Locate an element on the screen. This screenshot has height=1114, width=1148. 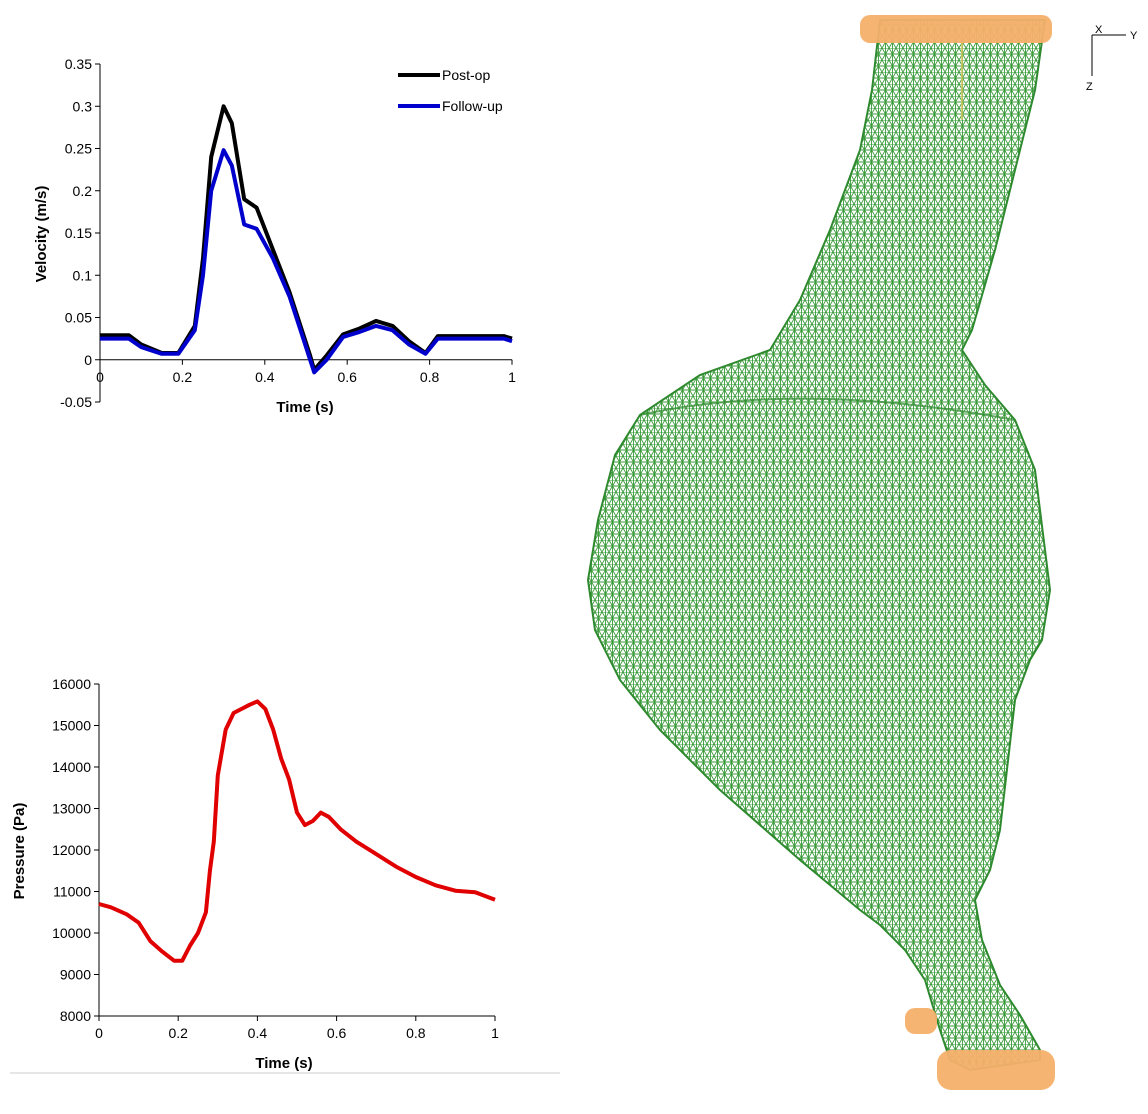
triad-z-label: Z is located at coordinates (1089, 87).